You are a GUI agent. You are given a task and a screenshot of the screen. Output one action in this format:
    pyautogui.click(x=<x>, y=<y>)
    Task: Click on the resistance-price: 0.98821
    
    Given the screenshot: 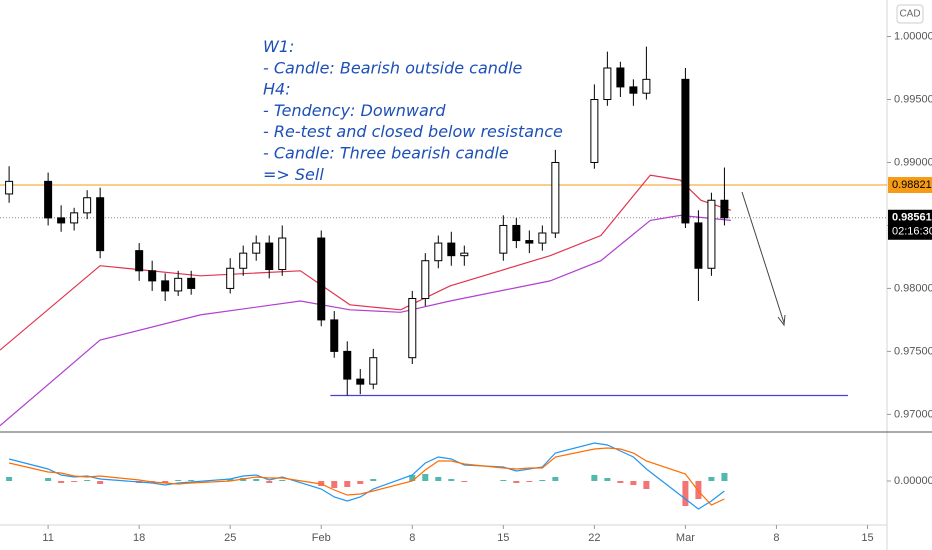 What is the action you would take?
    pyautogui.click(x=912, y=185)
    